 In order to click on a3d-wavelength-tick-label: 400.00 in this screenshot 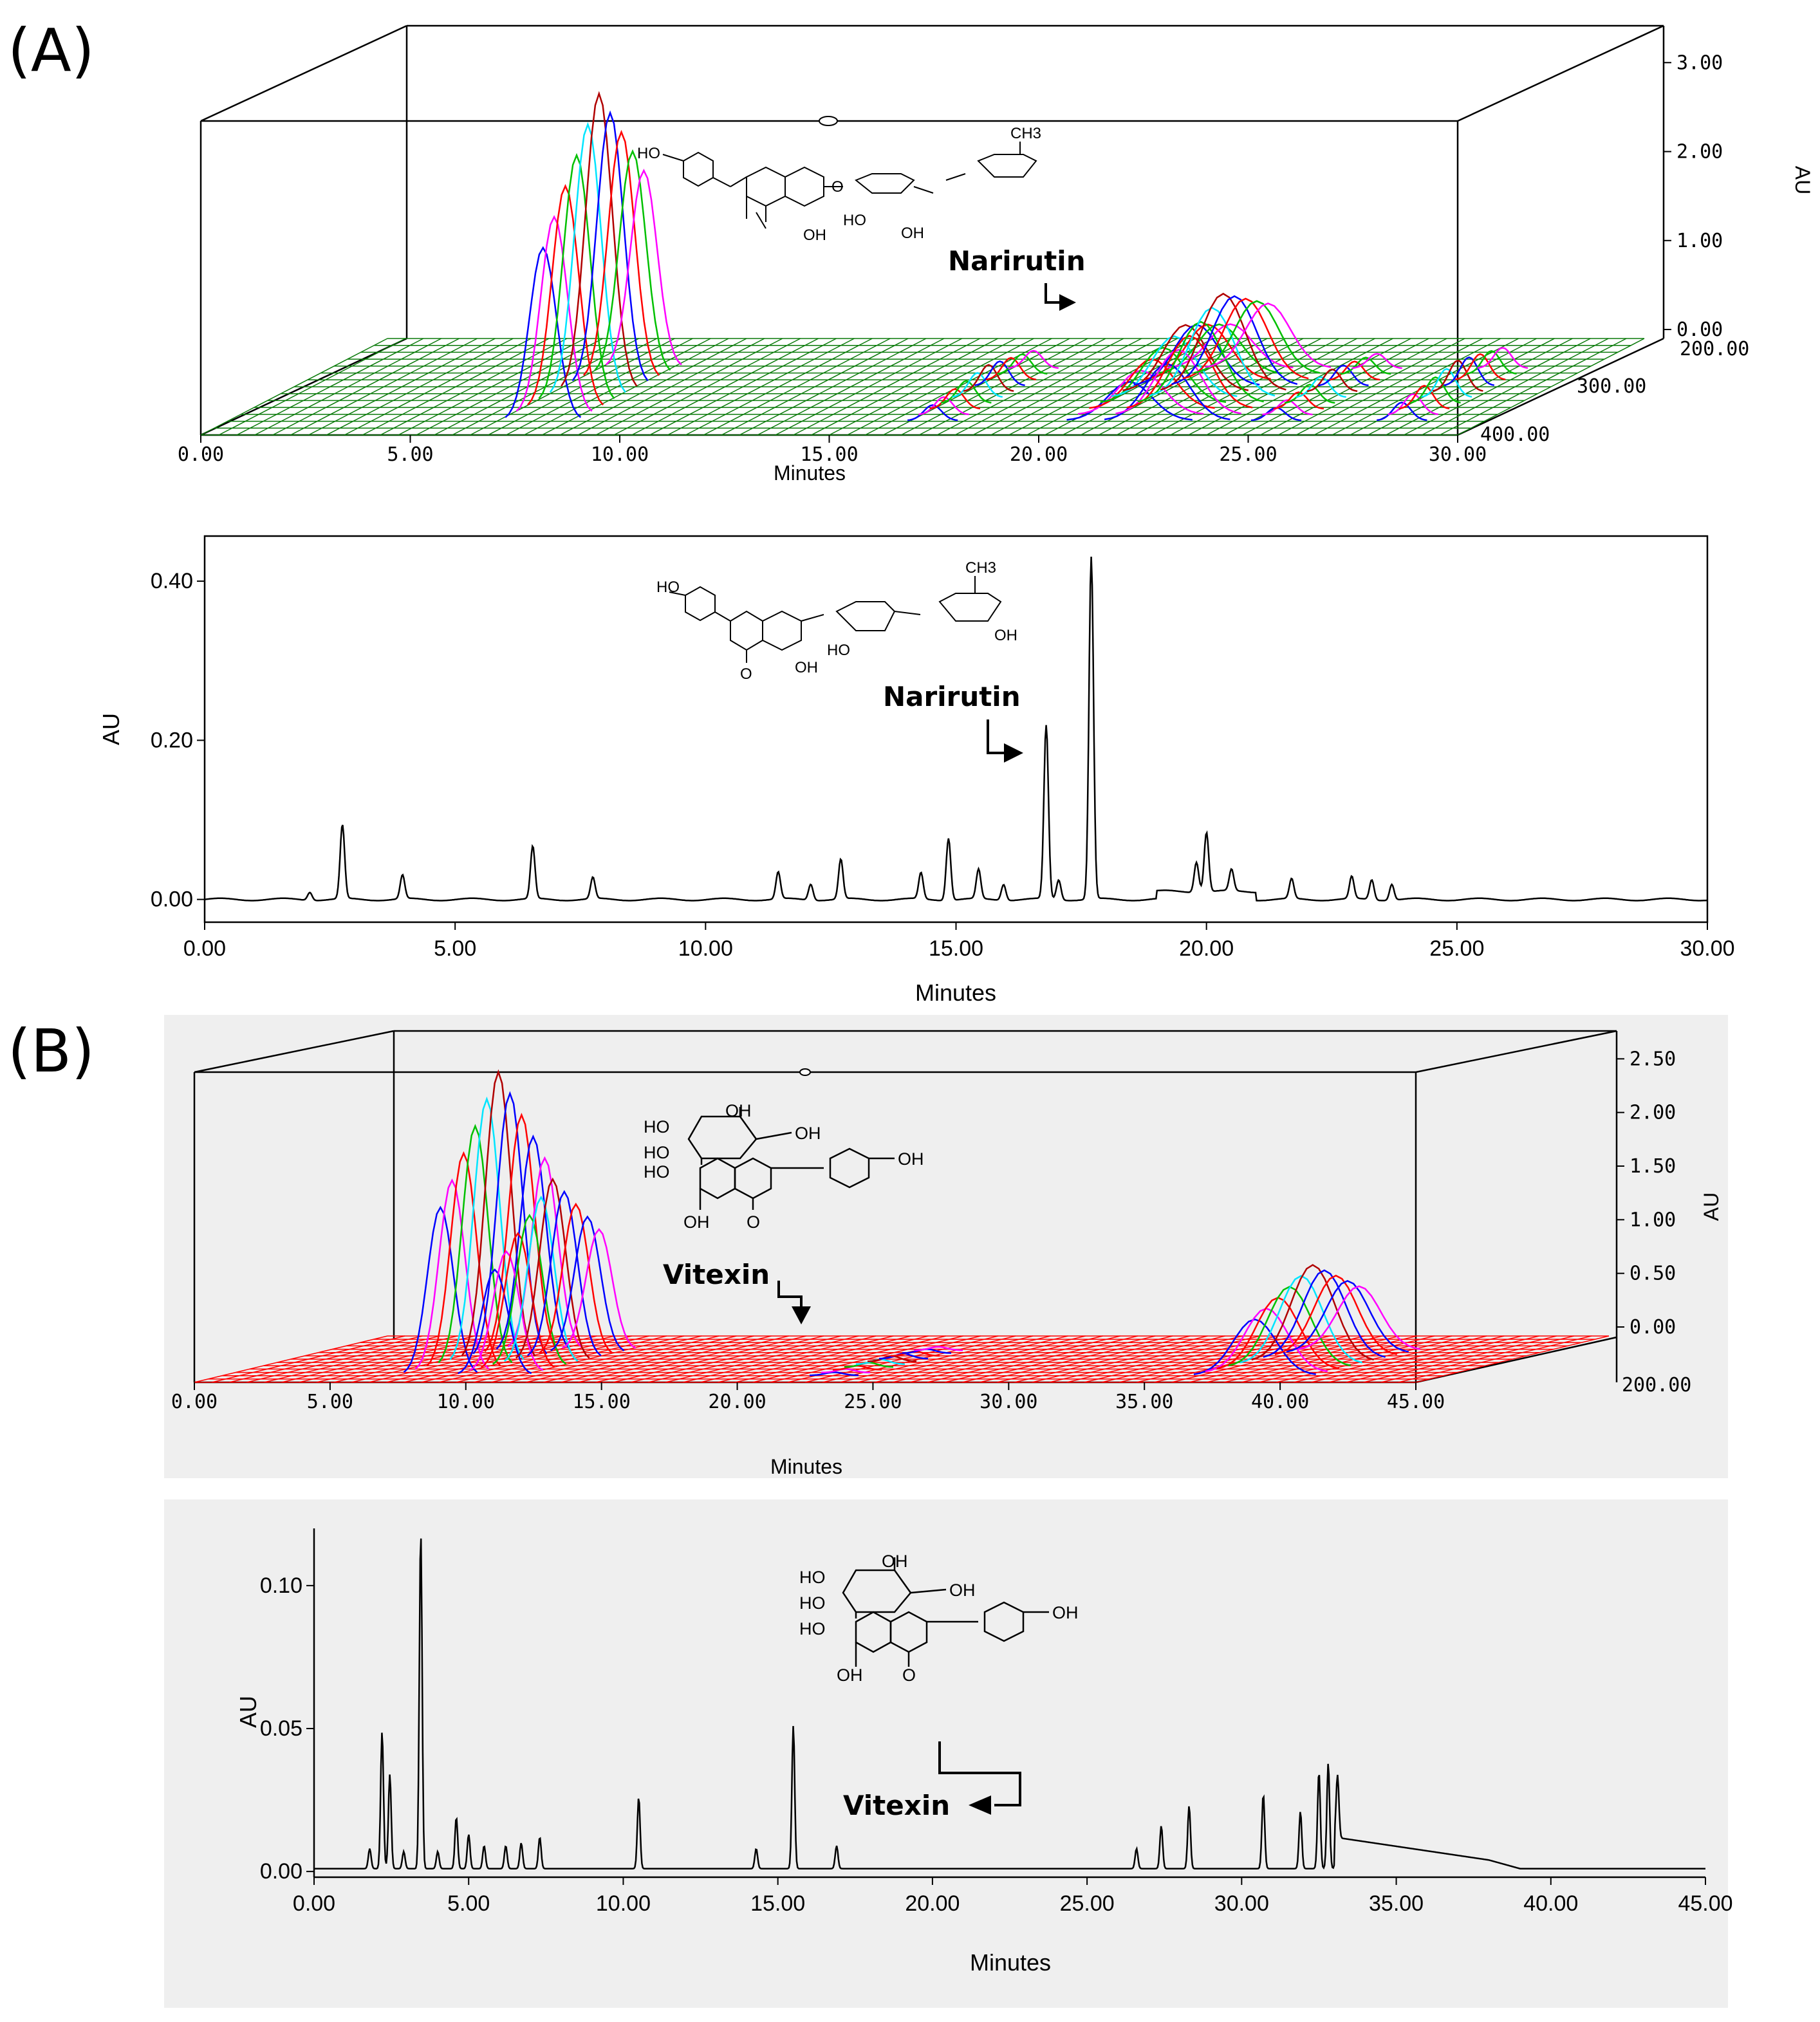, I will do `click(1515, 434)`.